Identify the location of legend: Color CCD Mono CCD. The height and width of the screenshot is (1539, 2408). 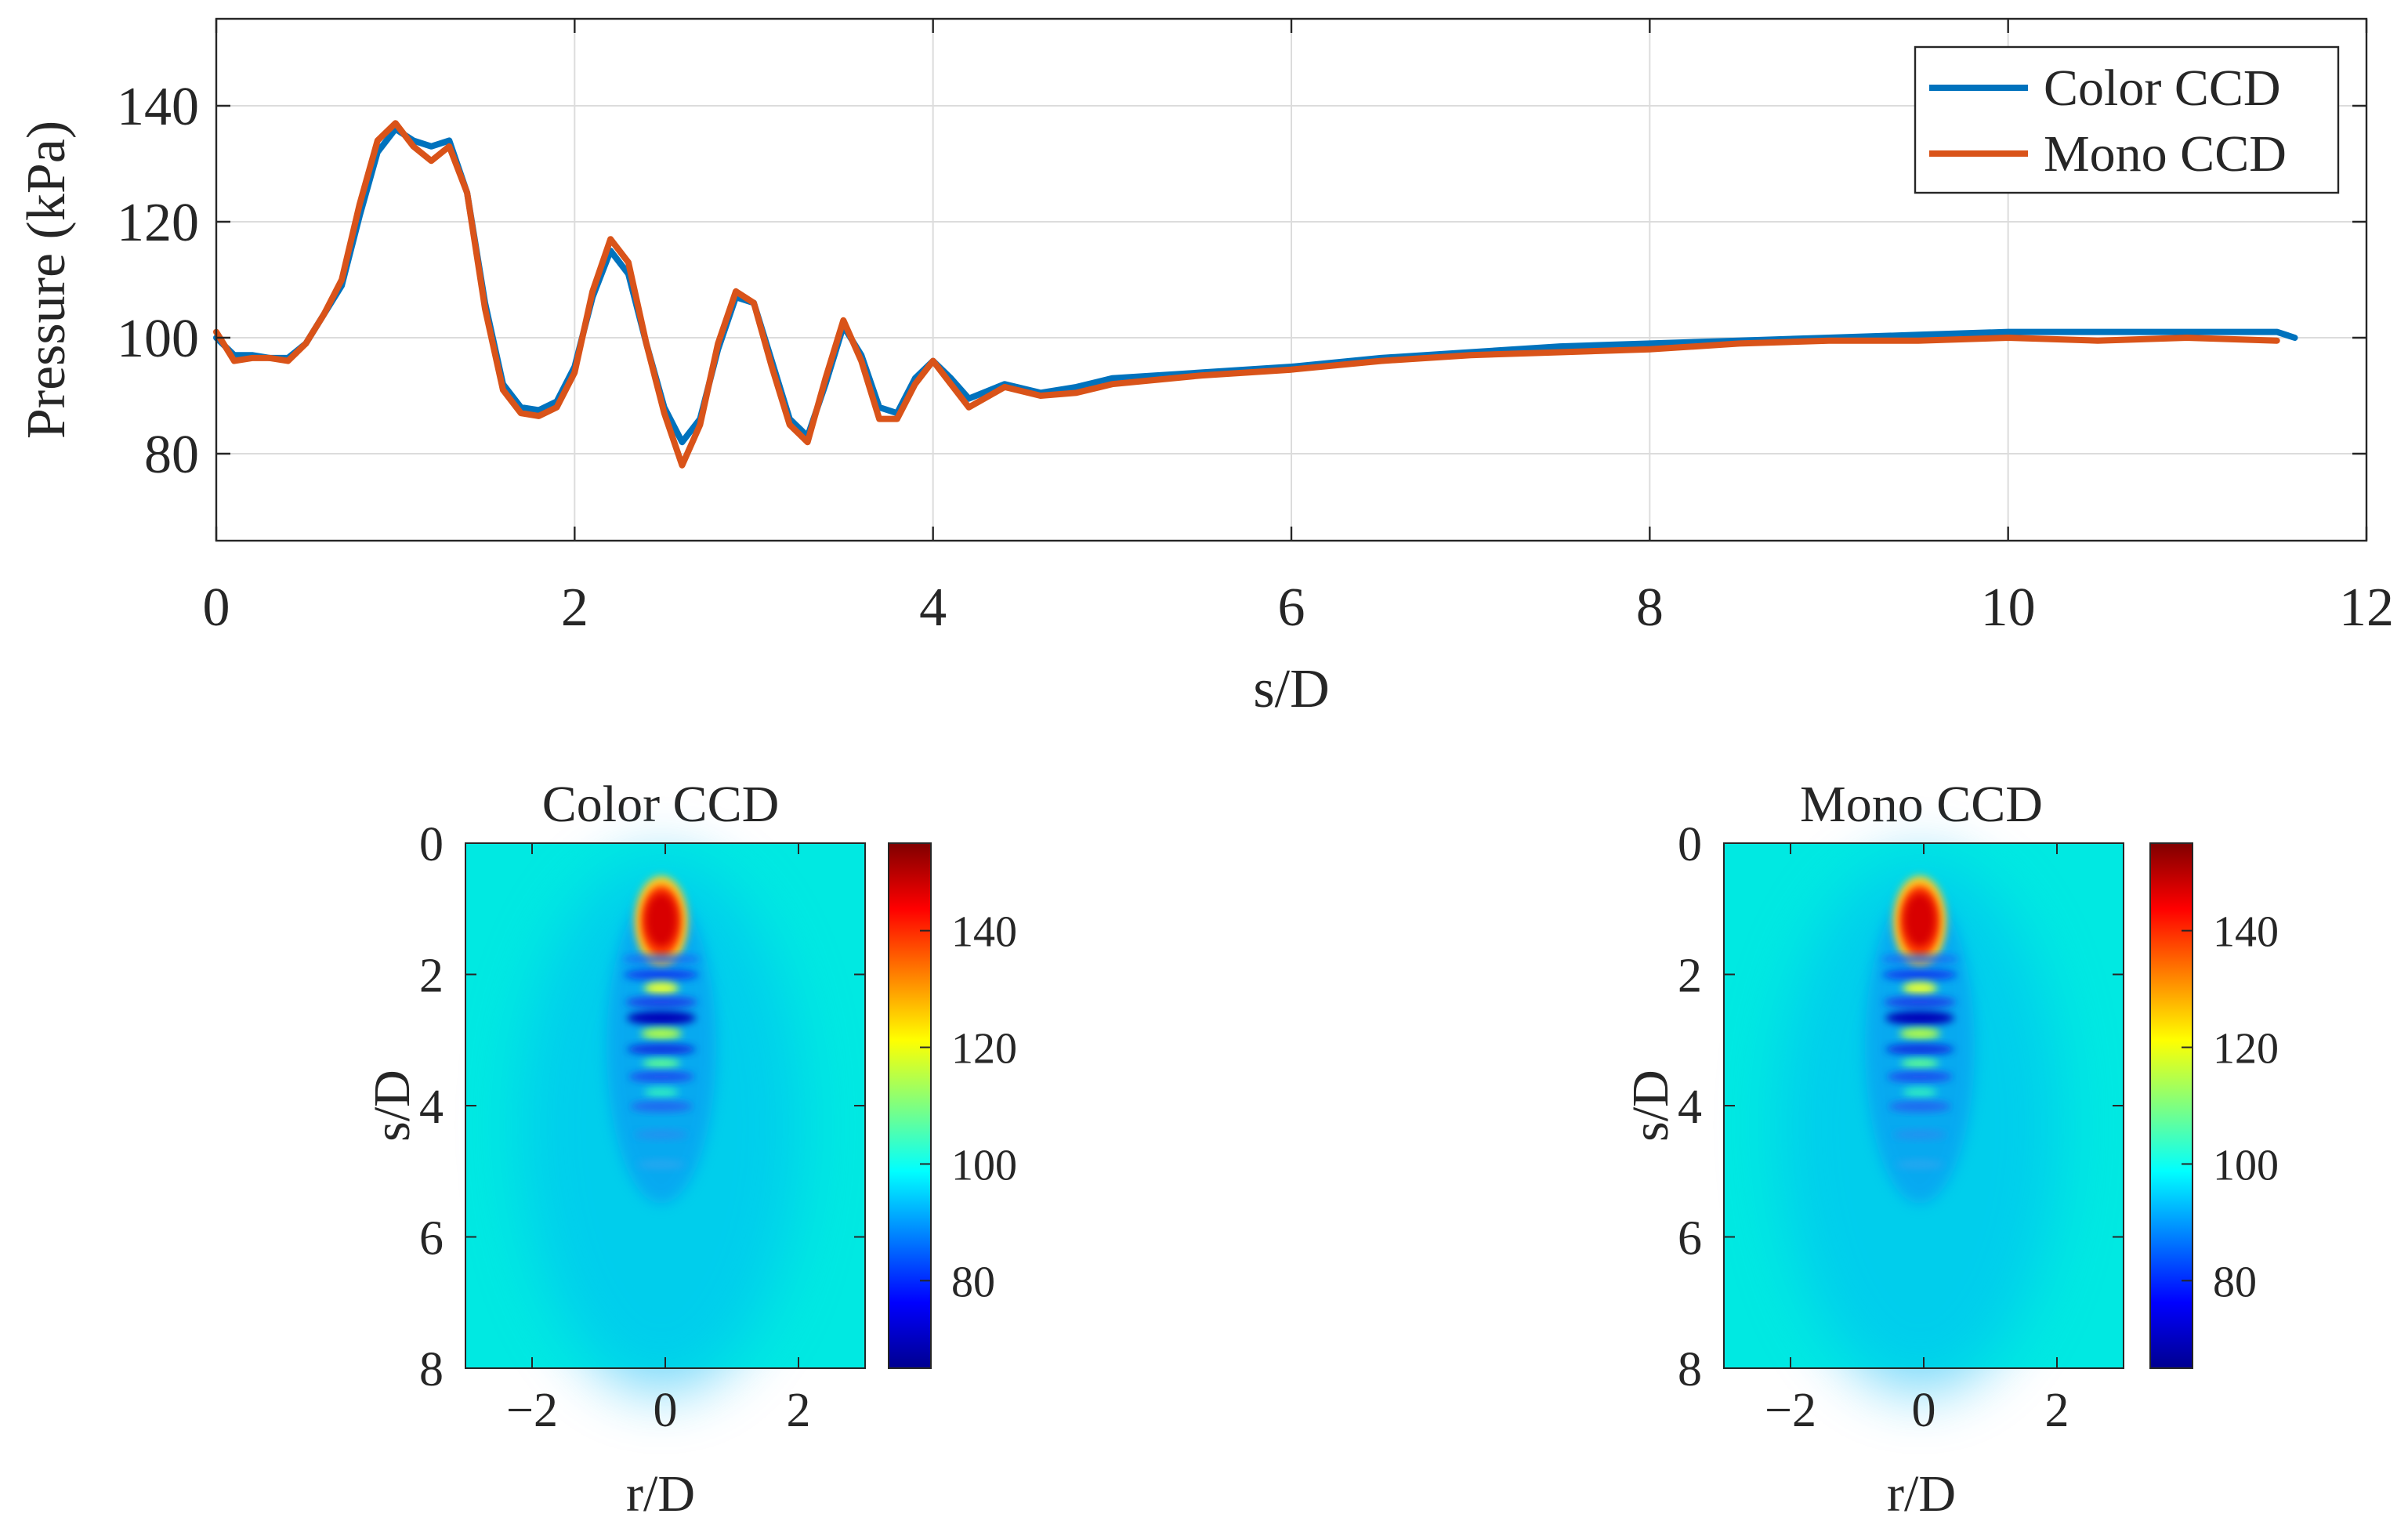
(2127, 120).